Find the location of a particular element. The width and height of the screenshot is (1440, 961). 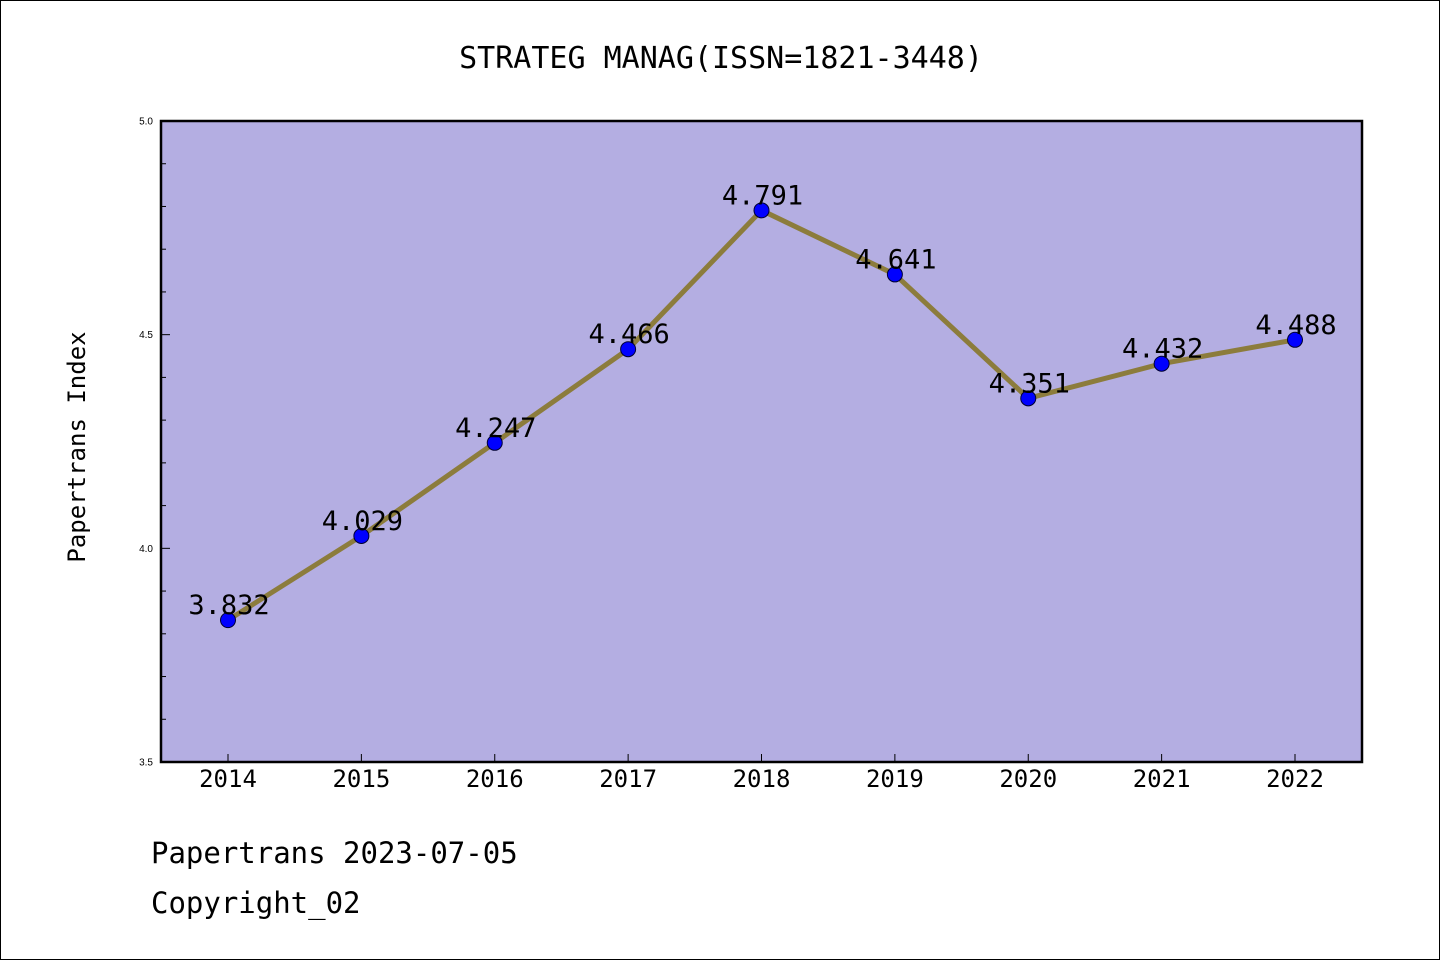

footer-copyright: Copyright_02 is located at coordinates (256, 903).